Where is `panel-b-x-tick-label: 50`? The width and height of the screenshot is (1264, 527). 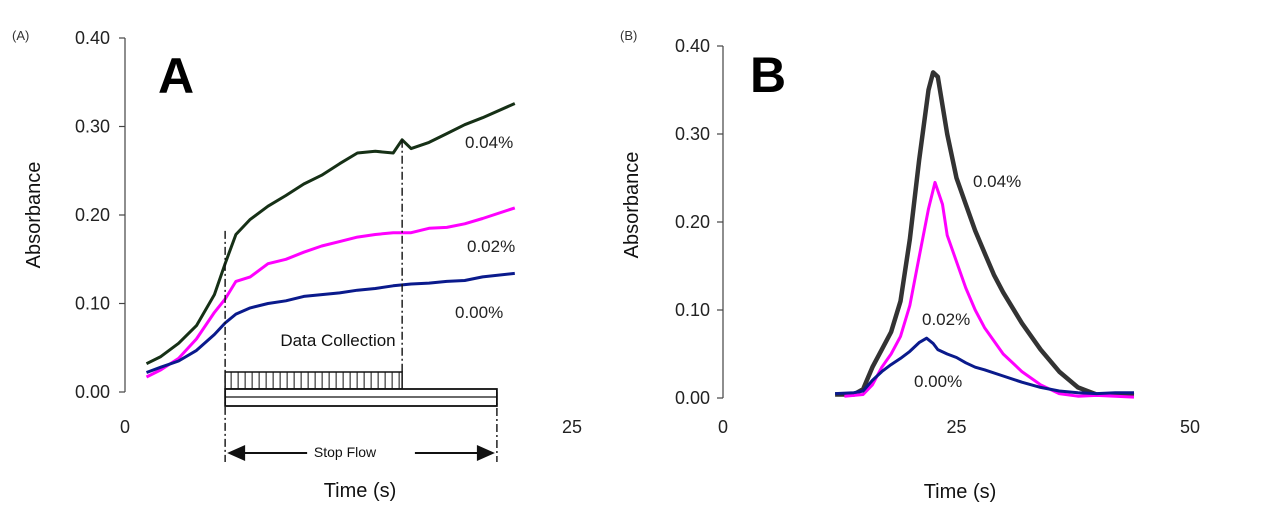
panel-b-x-tick-label: 50 is located at coordinates (1190, 427).